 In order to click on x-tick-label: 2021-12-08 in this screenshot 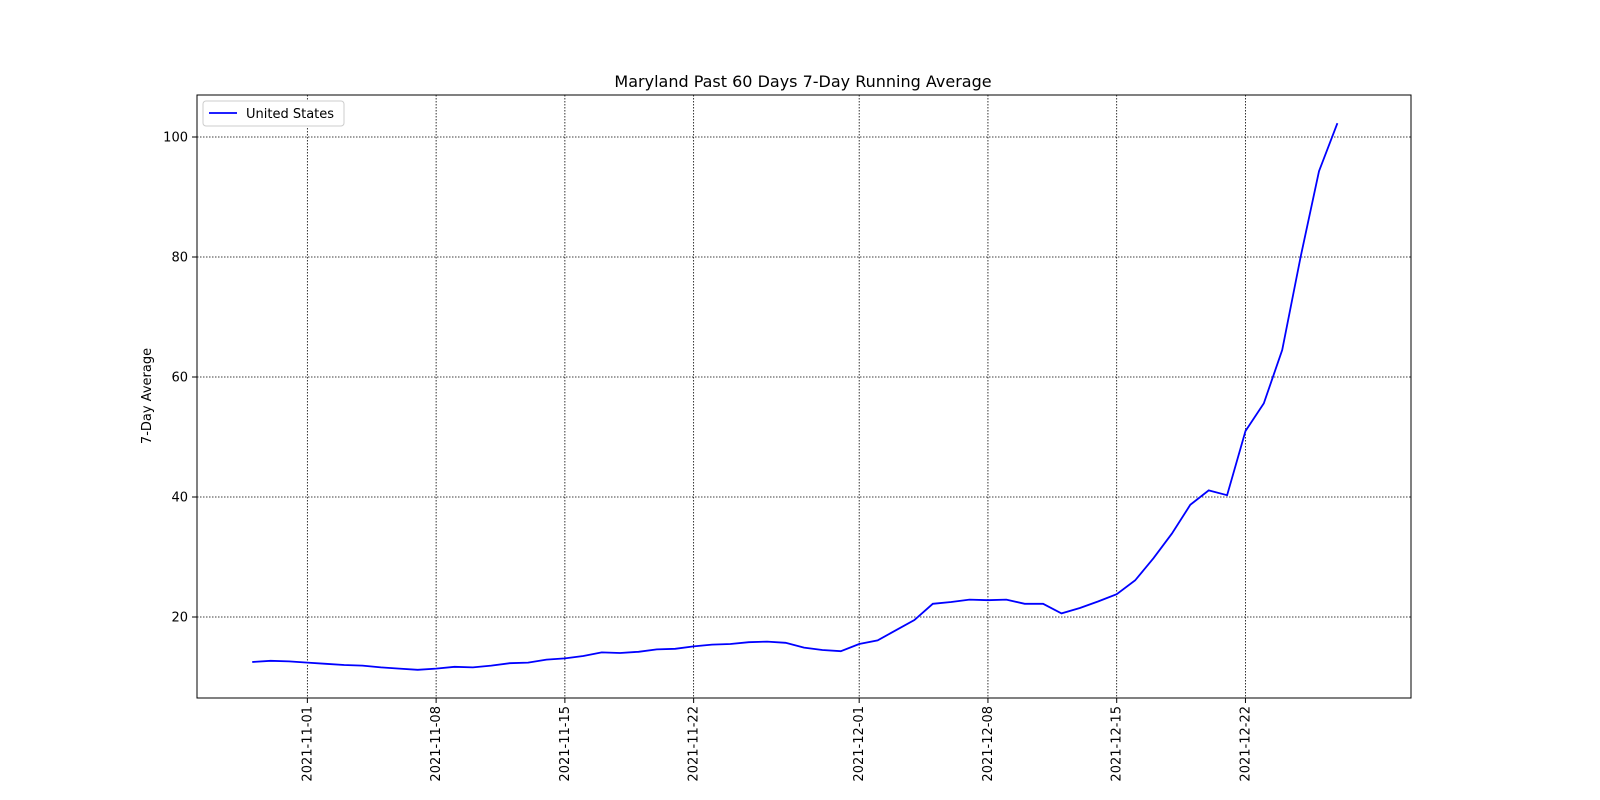, I will do `click(988, 744)`.